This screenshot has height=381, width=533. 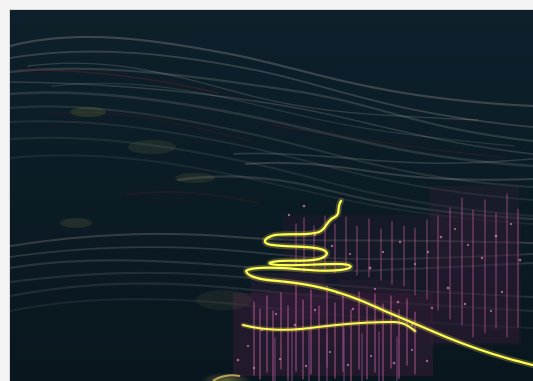 I want to click on trajectory-lower-branch, so click(x=329, y=326).